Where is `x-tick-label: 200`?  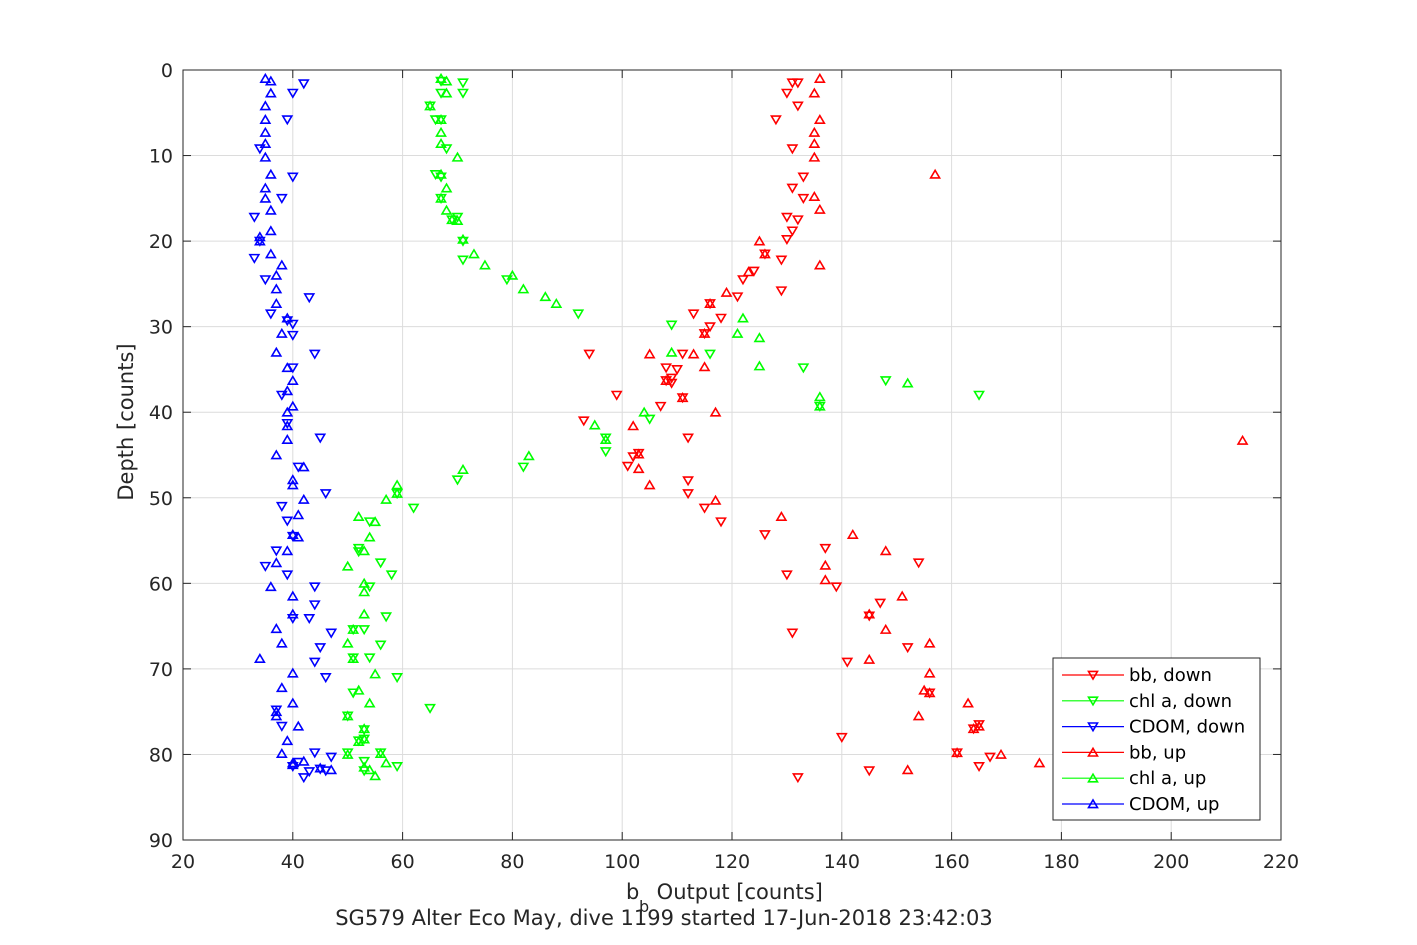 x-tick-label: 200 is located at coordinates (1171, 862).